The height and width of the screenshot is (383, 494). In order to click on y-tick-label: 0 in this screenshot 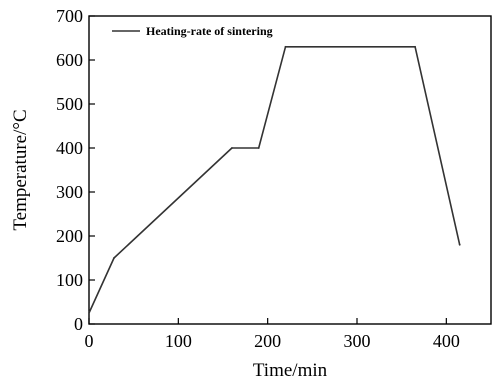, I will do `click(78, 324)`.